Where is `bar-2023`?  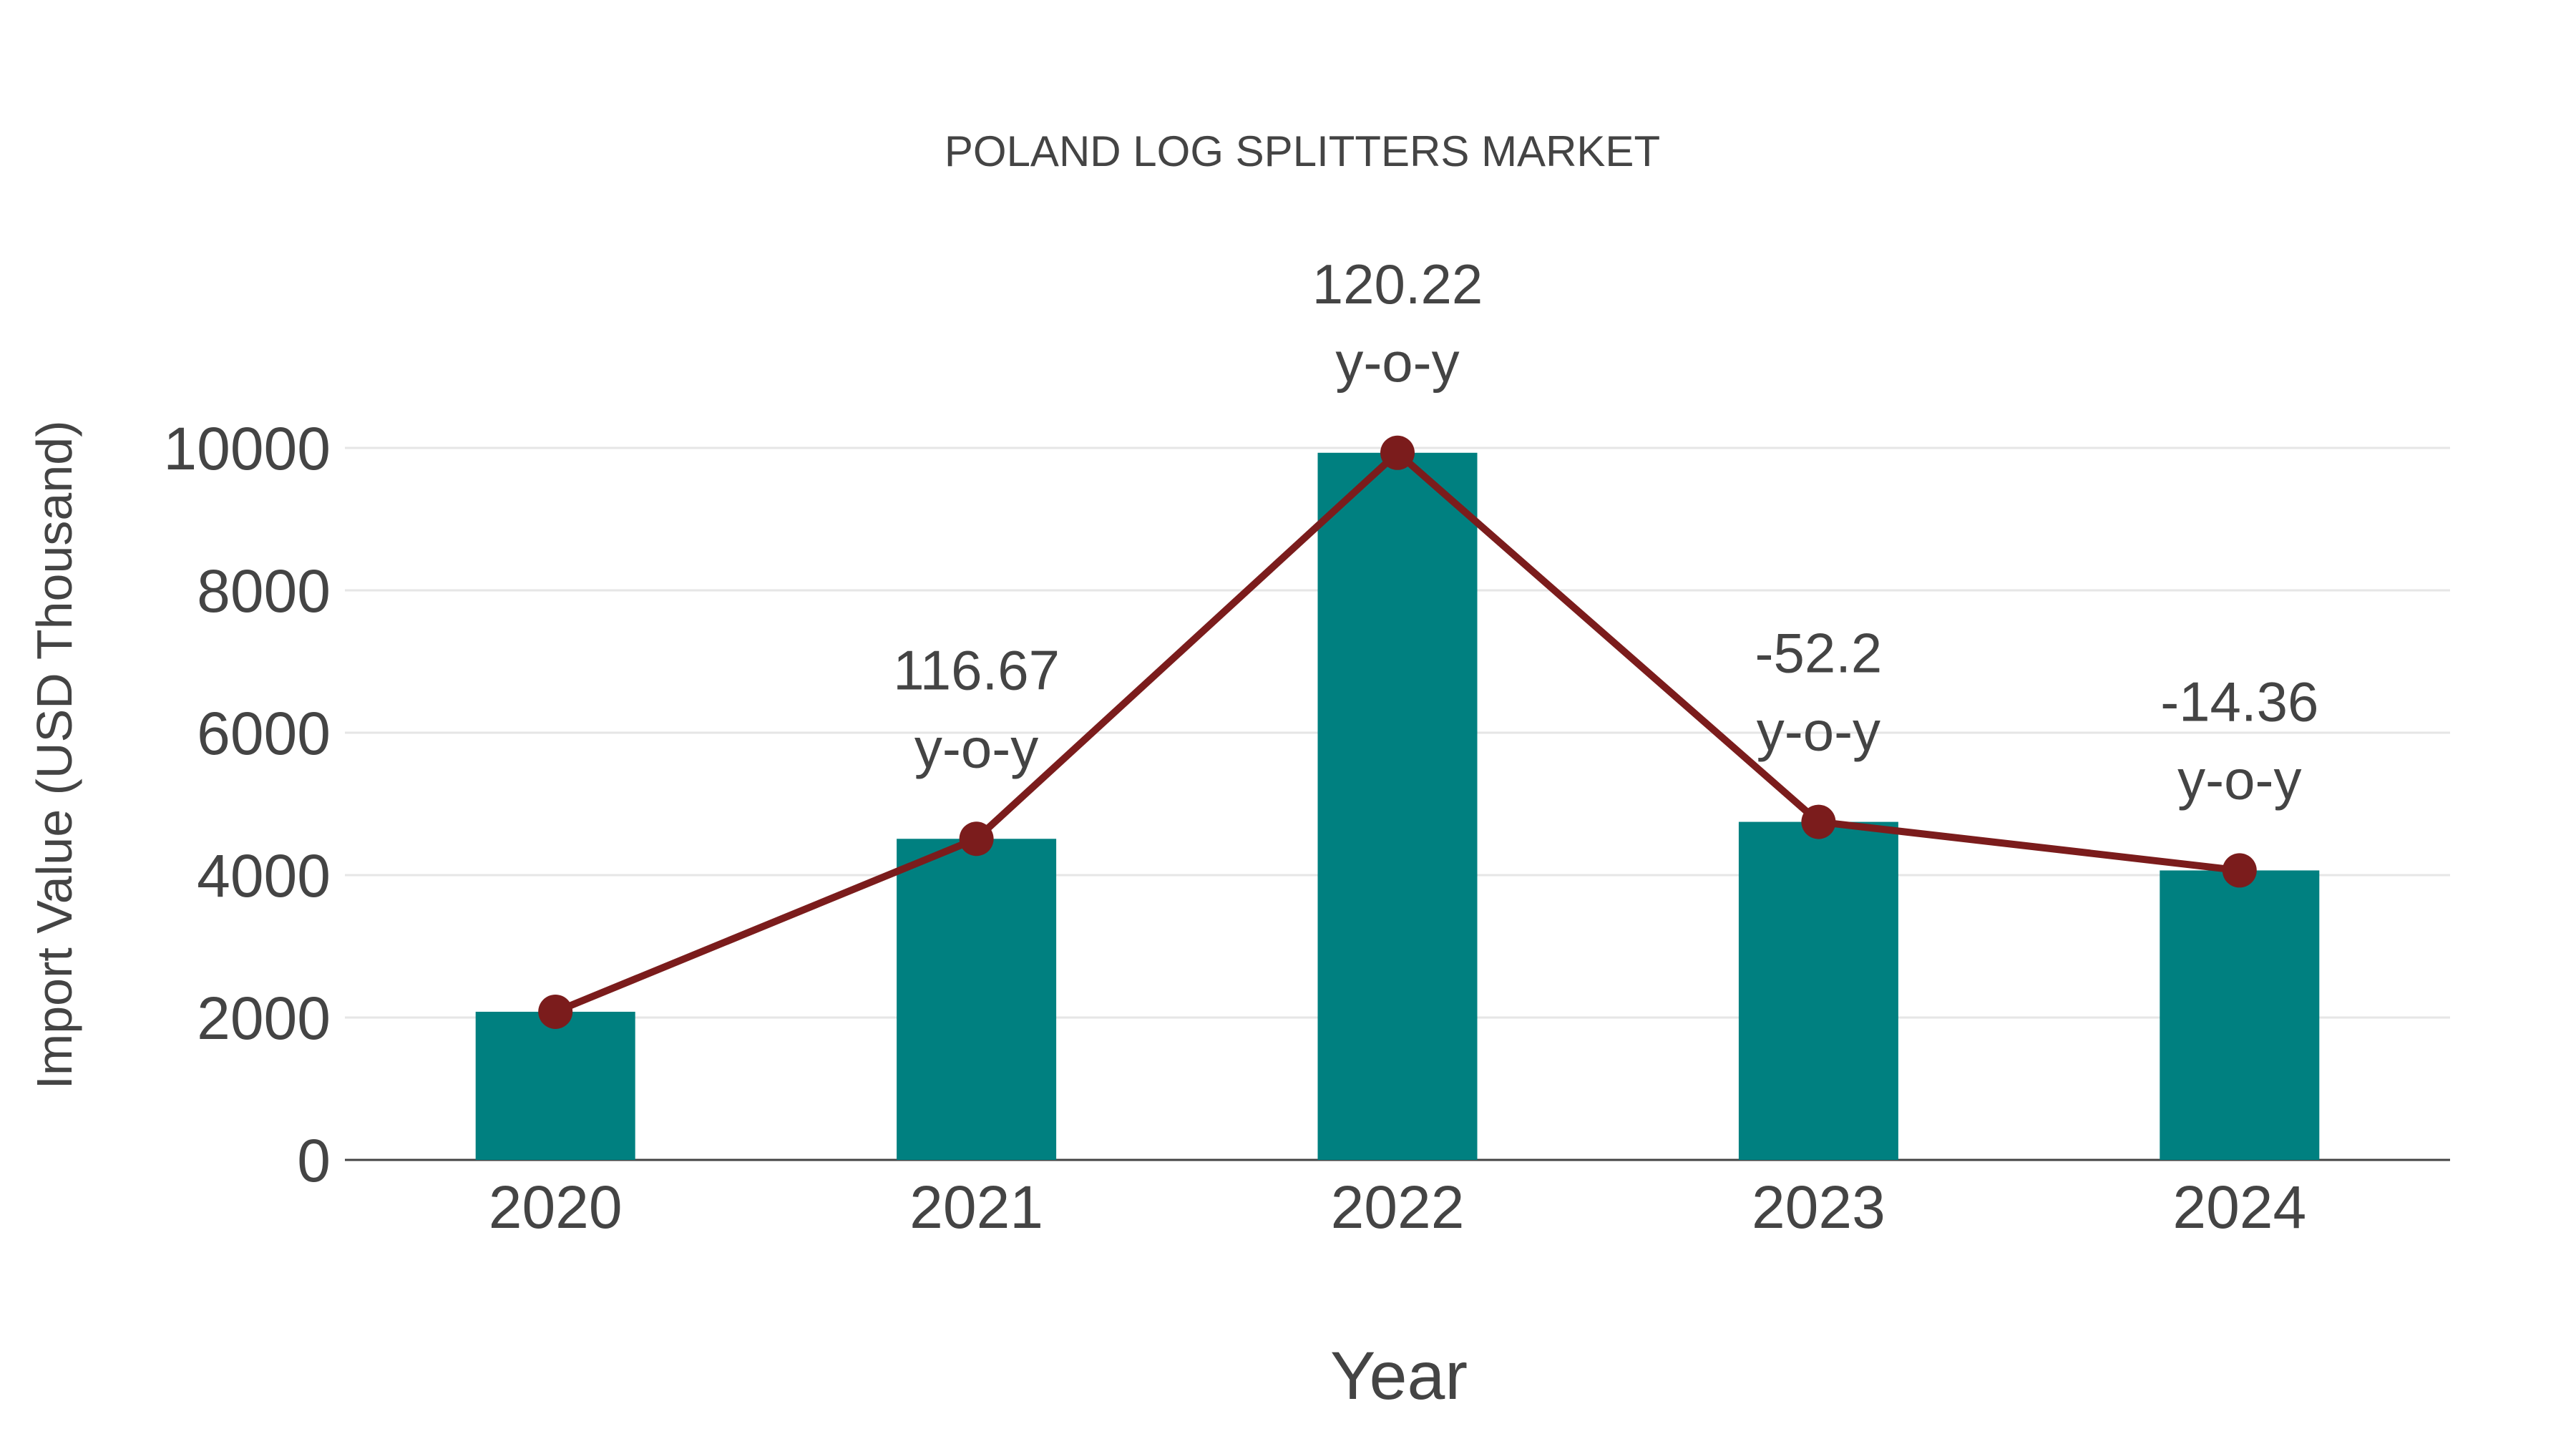 bar-2023 is located at coordinates (1818, 990).